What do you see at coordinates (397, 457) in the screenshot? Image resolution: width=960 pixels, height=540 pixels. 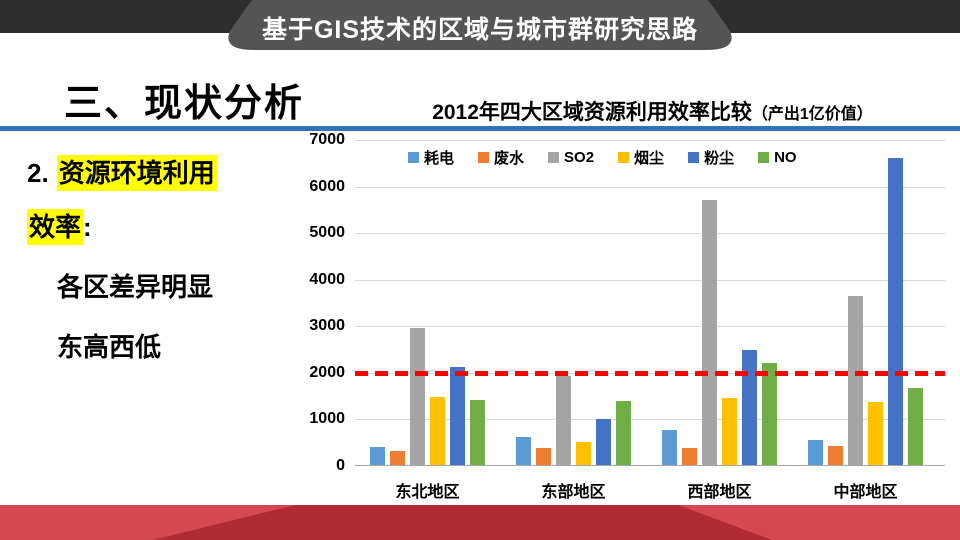 I see `bar-东北地区-废水` at bounding box center [397, 457].